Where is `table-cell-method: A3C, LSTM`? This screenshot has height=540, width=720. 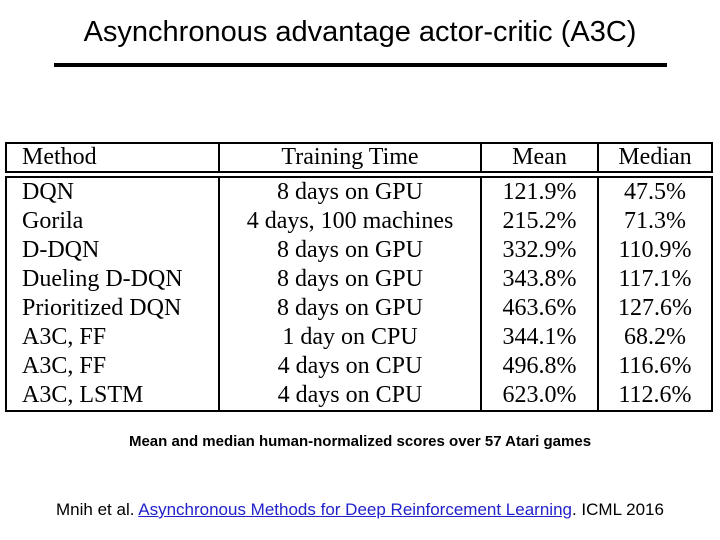 table-cell-method: A3C, LSTM is located at coordinates (113, 395).